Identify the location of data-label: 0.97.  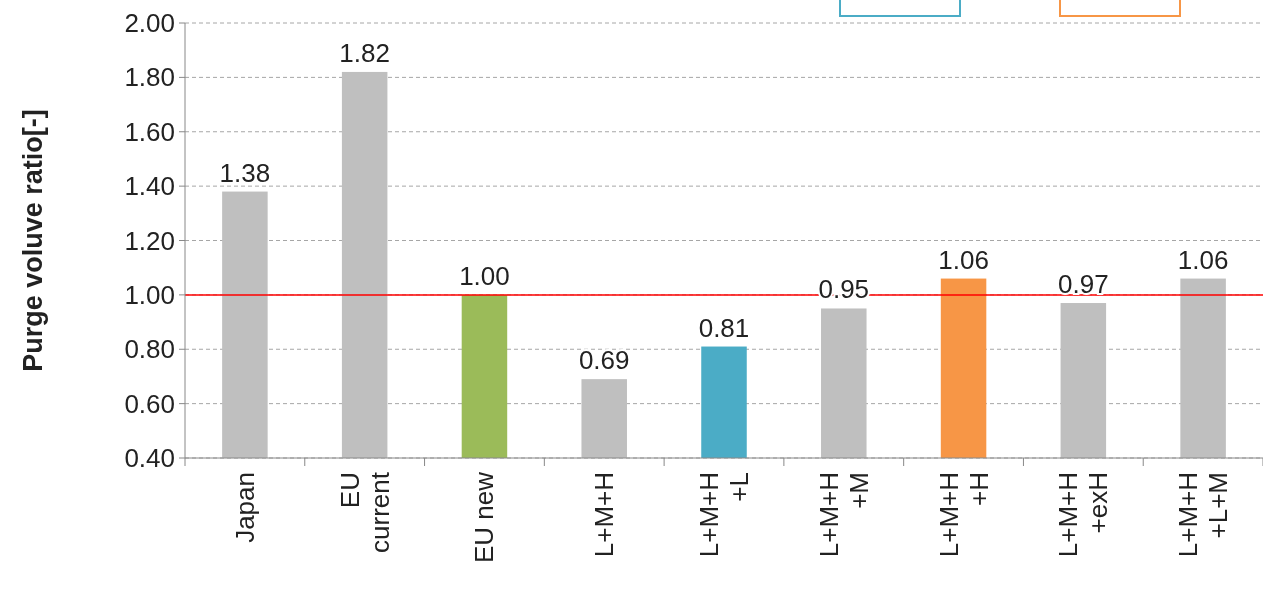
(1083, 284).